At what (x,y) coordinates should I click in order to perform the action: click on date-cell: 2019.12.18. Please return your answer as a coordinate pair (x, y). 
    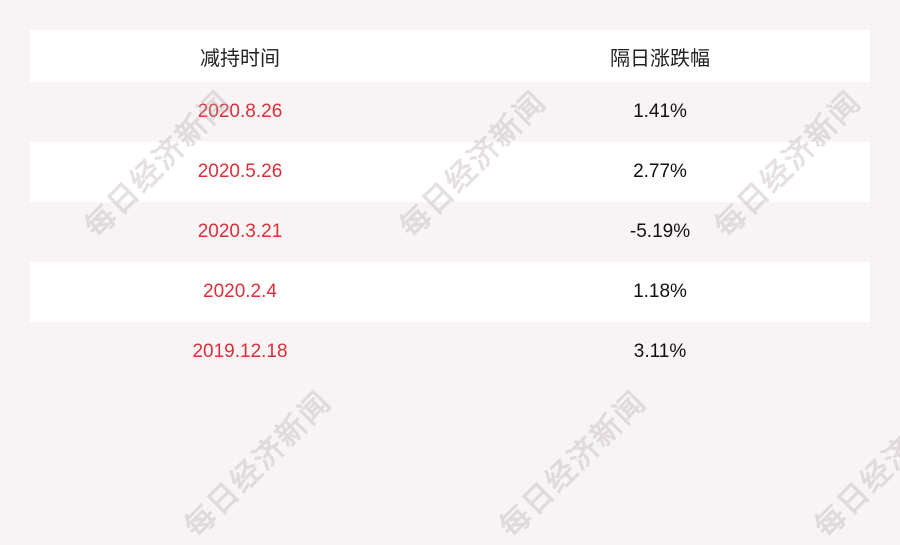
    Looking at the image, I should click on (240, 351).